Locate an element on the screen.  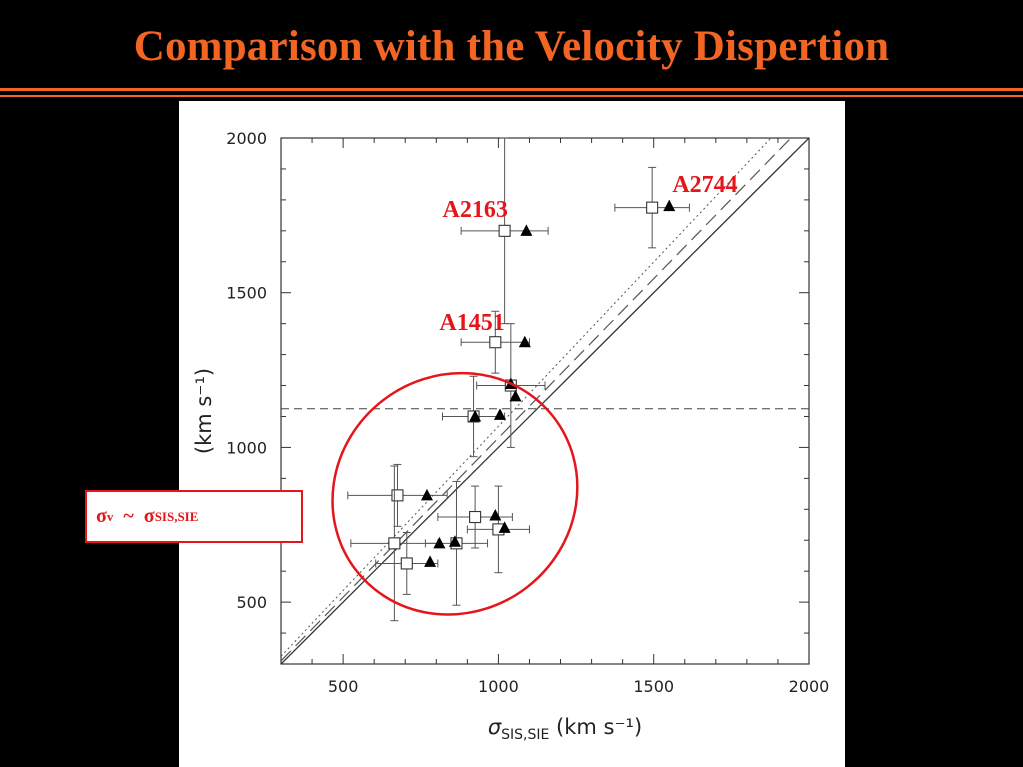
slide-title: Comparison with the Velocity Dispertion is located at coordinates (511, 46).